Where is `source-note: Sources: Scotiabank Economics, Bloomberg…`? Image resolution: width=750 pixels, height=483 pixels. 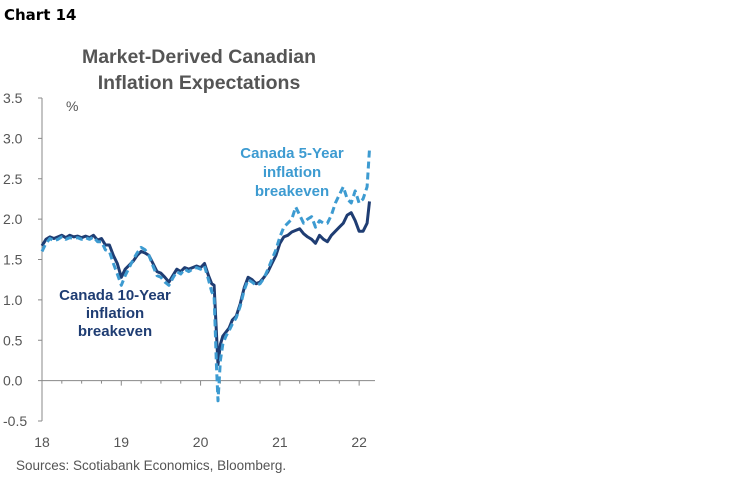
source-note: Sources: Scotiabank Economics, Bloomberg… is located at coordinates (151, 465).